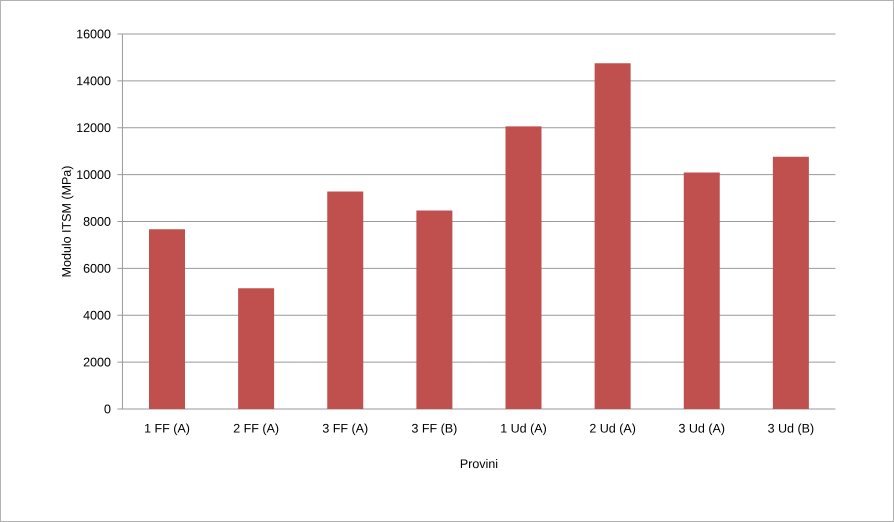  I want to click on y-tick-label: 0, so click(107, 409).